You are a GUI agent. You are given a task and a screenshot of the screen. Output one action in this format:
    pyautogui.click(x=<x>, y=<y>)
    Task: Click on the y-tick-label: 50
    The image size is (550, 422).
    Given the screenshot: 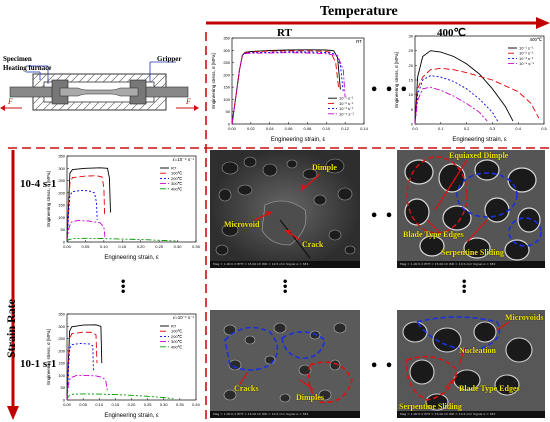 What is the action you would take?
    pyautogui.click(x=63, y=229)
    